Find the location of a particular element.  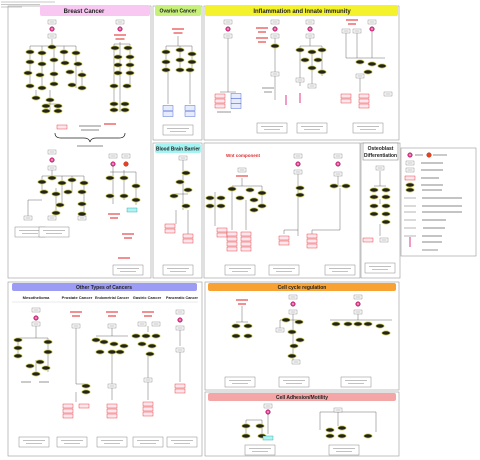

osteoblast-footnote-box is located at coordinates (380, 268).